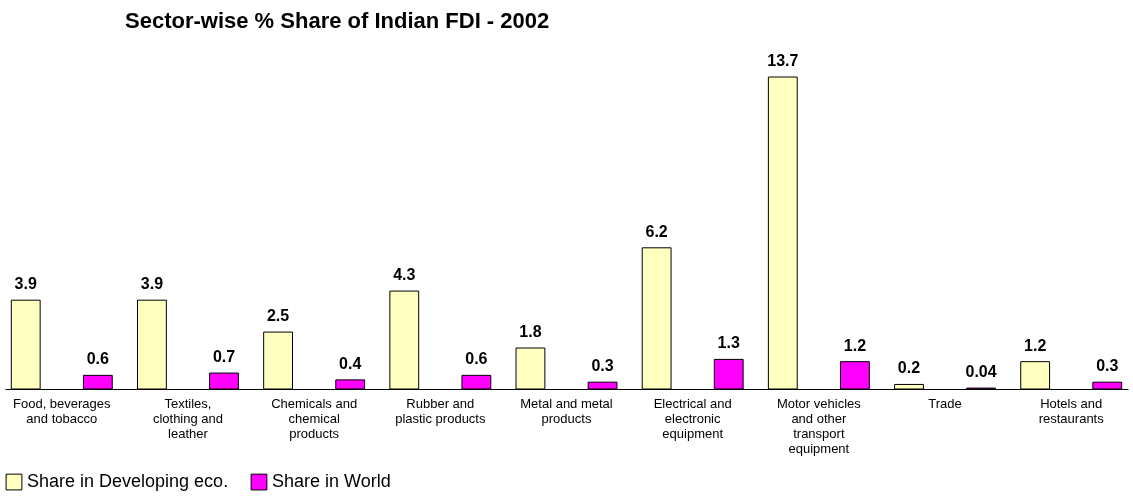  Describe the element at coordinates (224, 357) in the screenshot. I see `data-label: 0.7` at that location.